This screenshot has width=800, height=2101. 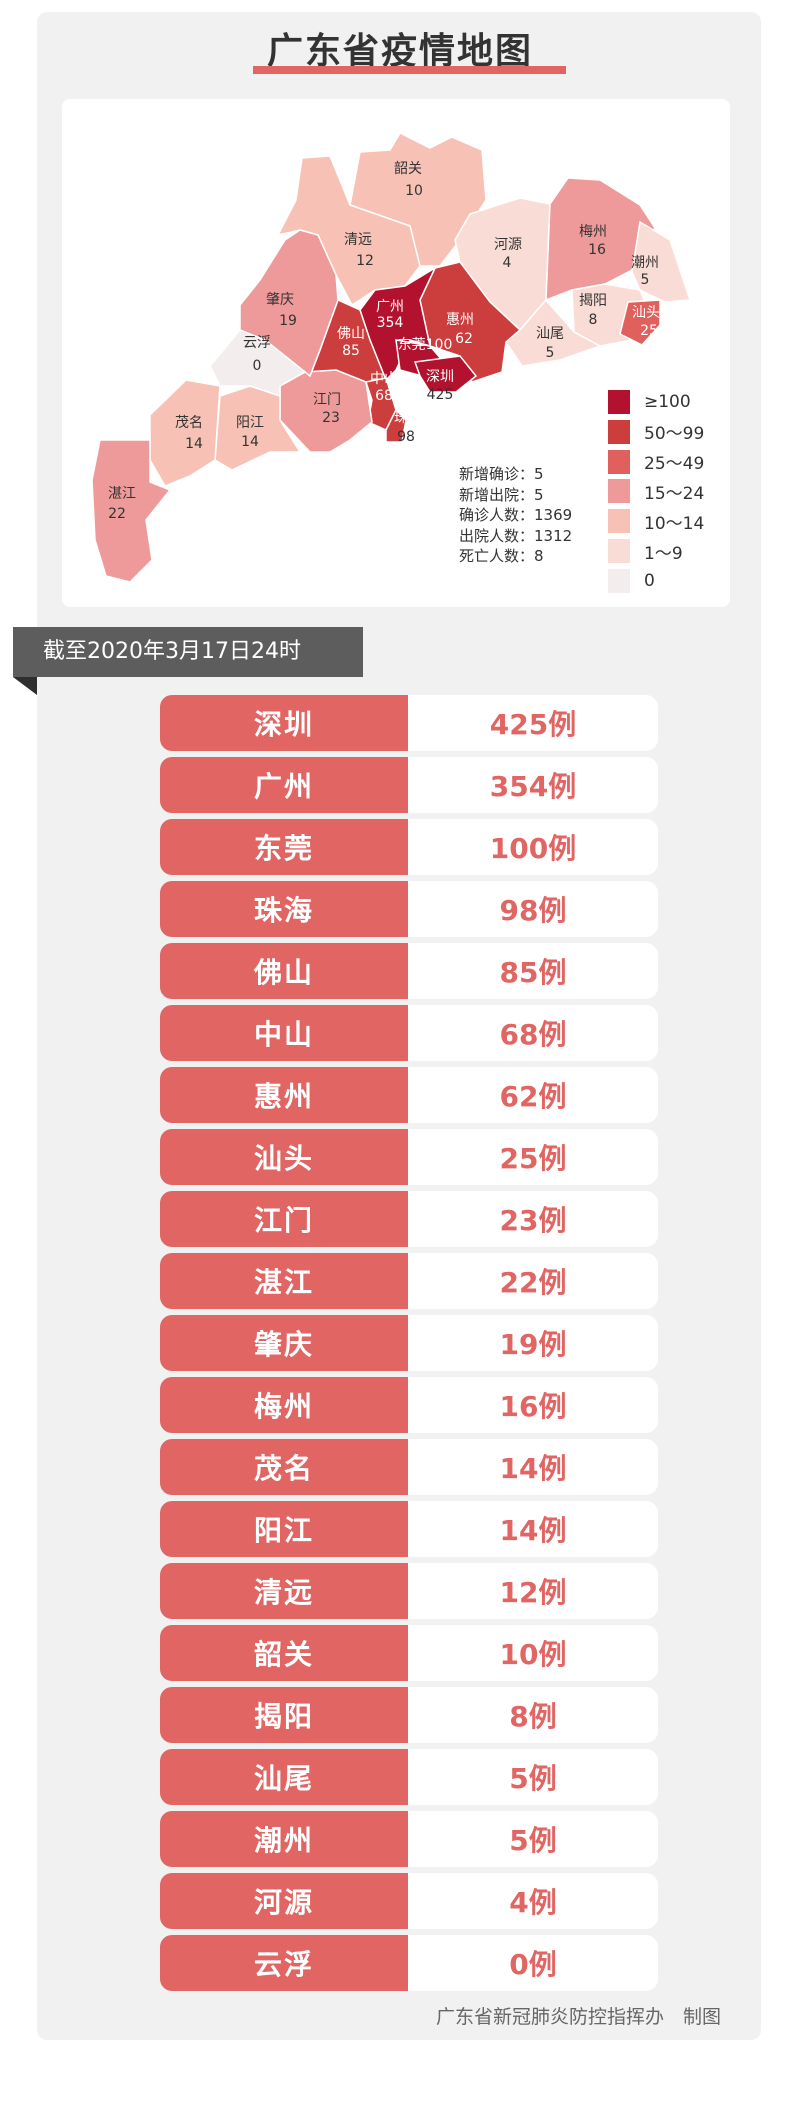 I want to click on map-region-15: 江门 23, so click(x=326, y=411).